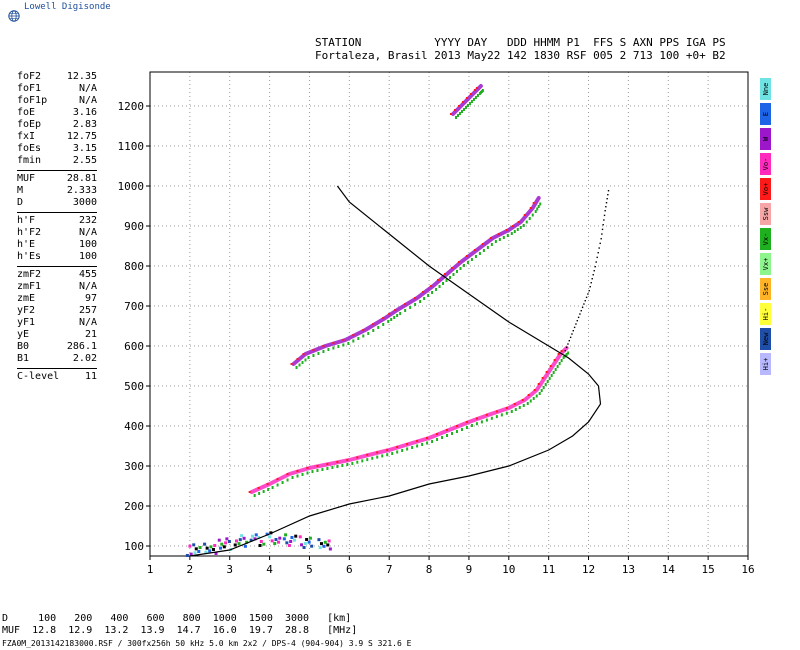 This screenshot has height=650, width=800. I want to click on legend-label: Vx+, so click(765, 264).